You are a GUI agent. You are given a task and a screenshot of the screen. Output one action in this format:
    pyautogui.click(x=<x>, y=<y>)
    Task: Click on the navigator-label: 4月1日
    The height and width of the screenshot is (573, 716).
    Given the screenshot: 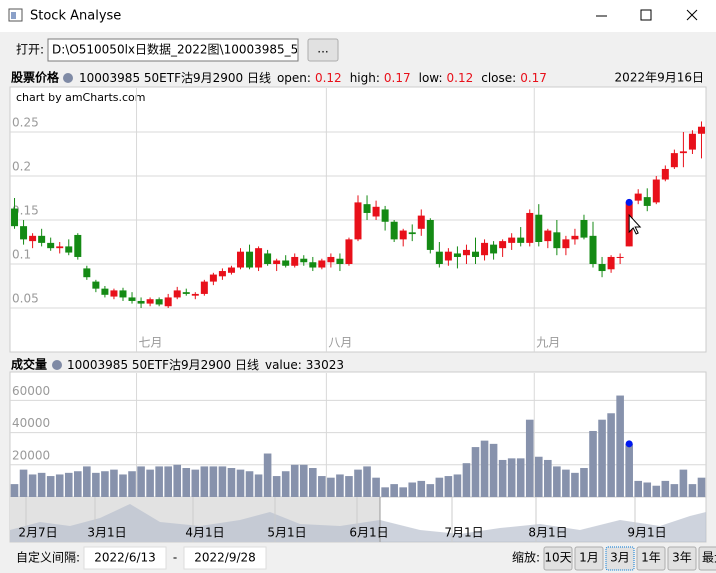 What is the action you would take?
    pyautogui.click(x=204, y=533)
    